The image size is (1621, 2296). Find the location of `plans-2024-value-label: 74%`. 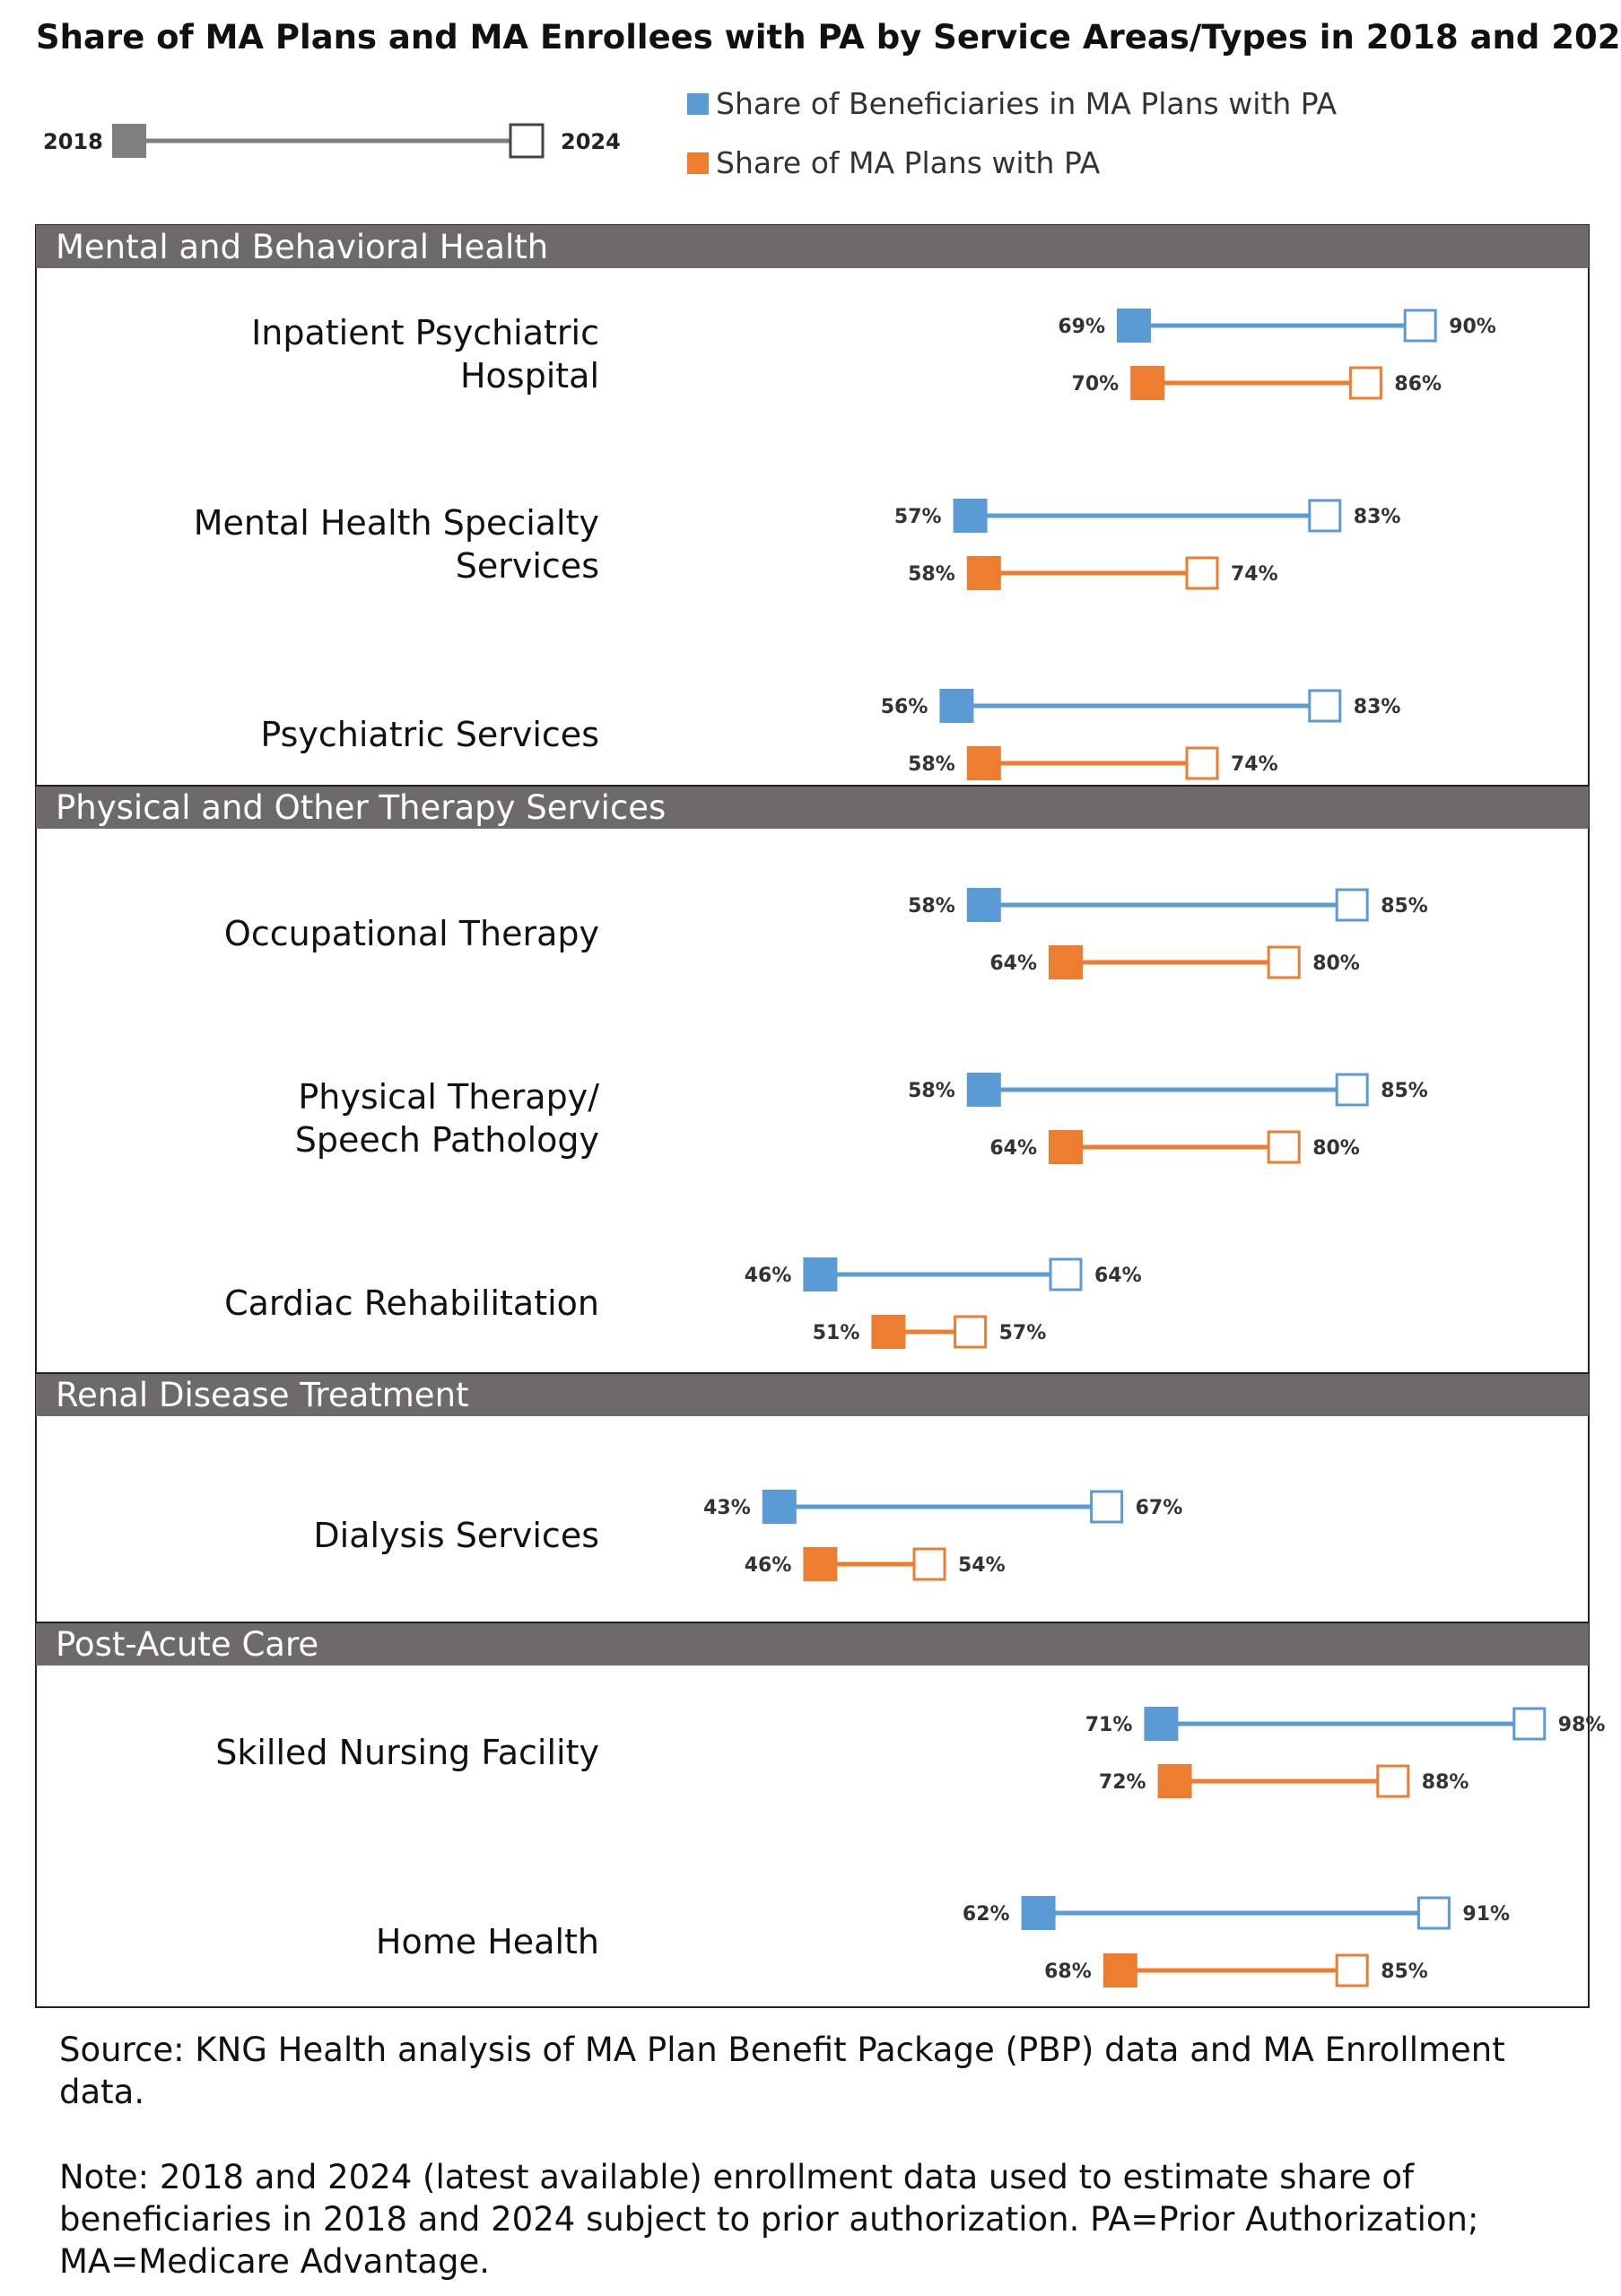

plans-2024-value-label: 74% is located at coordinates (1254, 764).